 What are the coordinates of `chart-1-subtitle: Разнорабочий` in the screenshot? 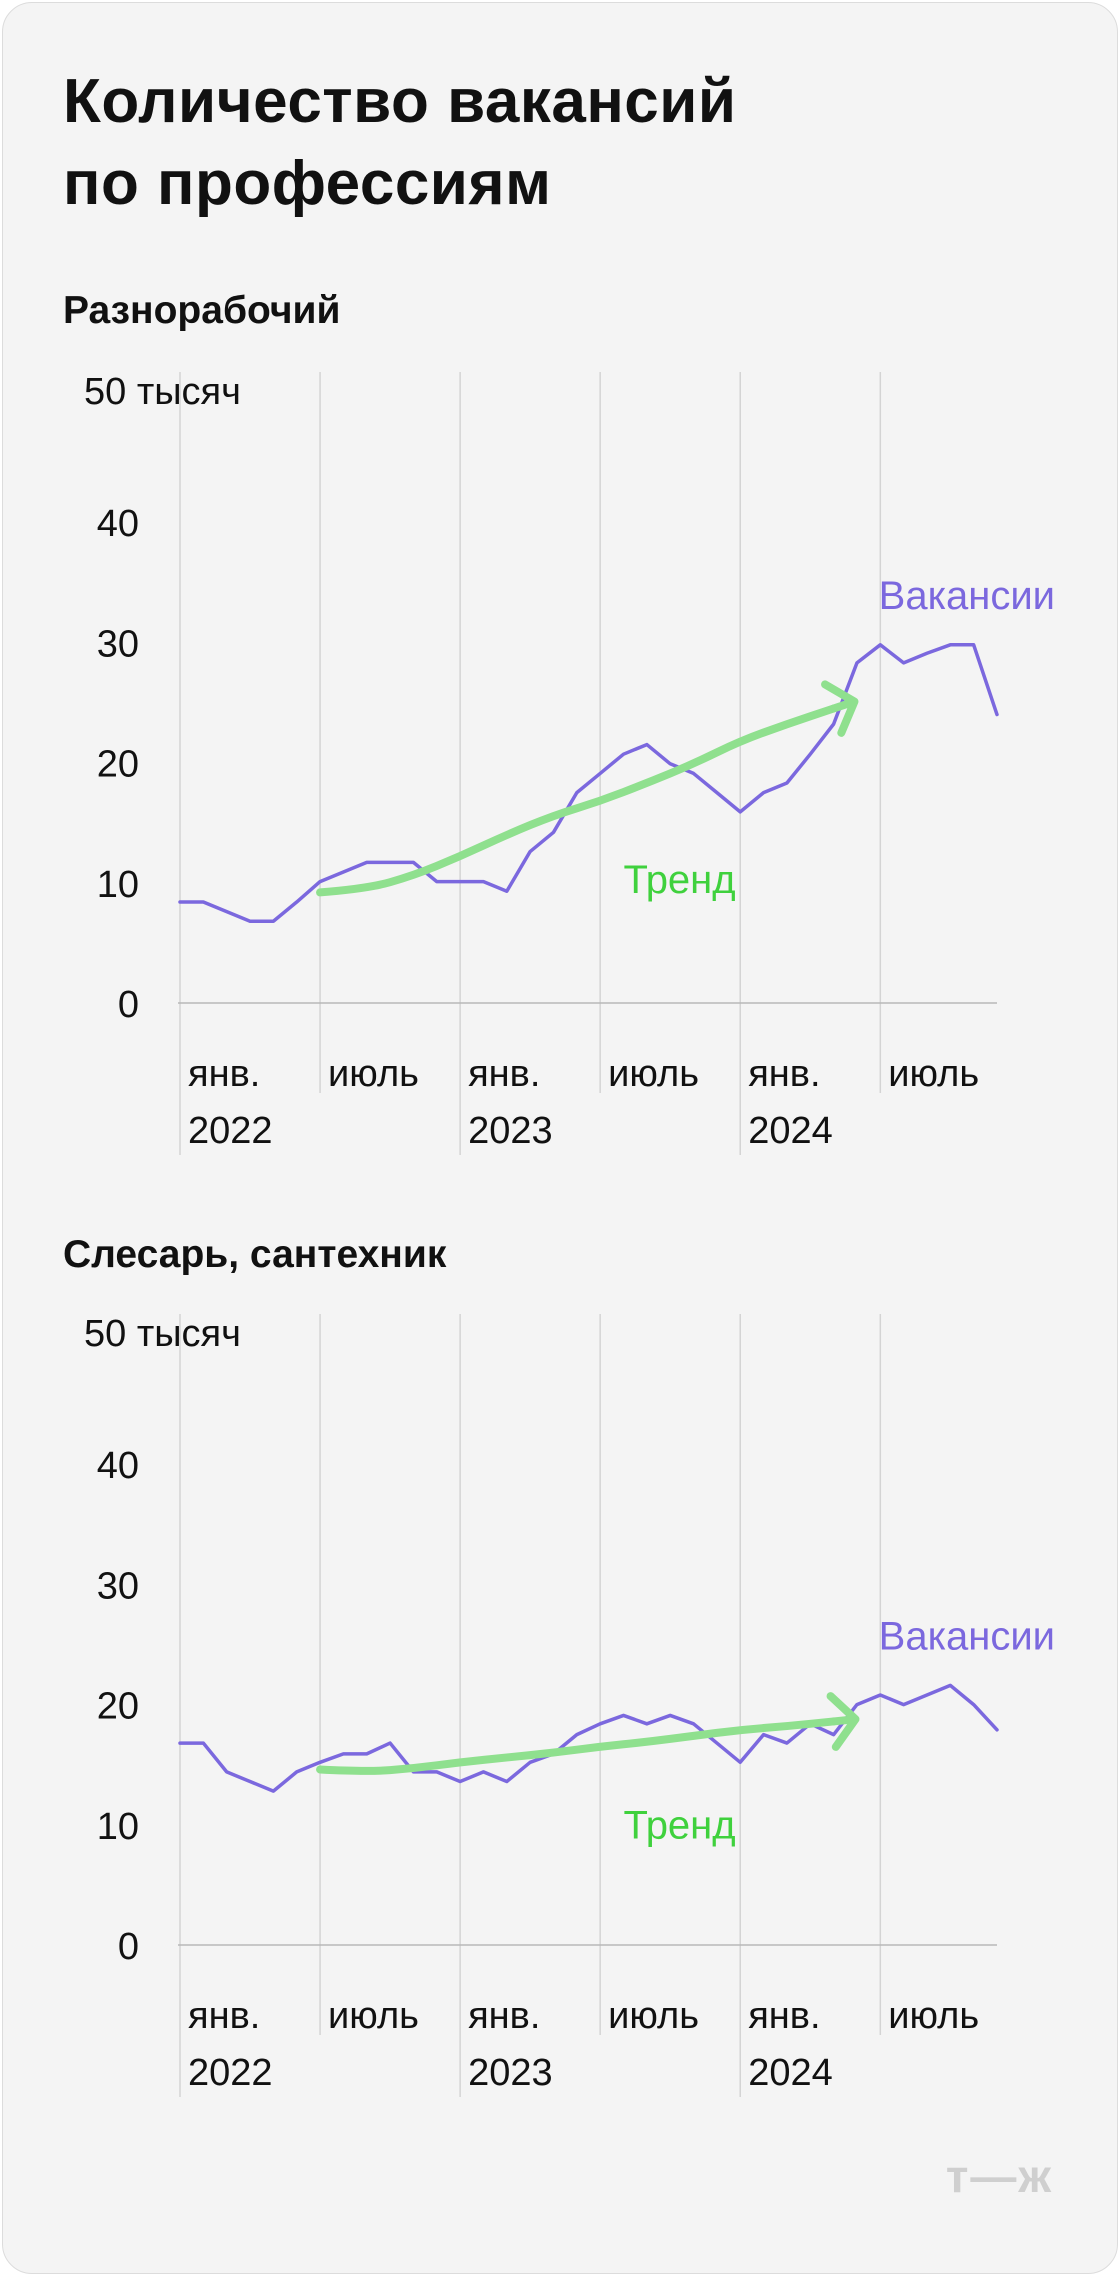 It's located at (202, 310).